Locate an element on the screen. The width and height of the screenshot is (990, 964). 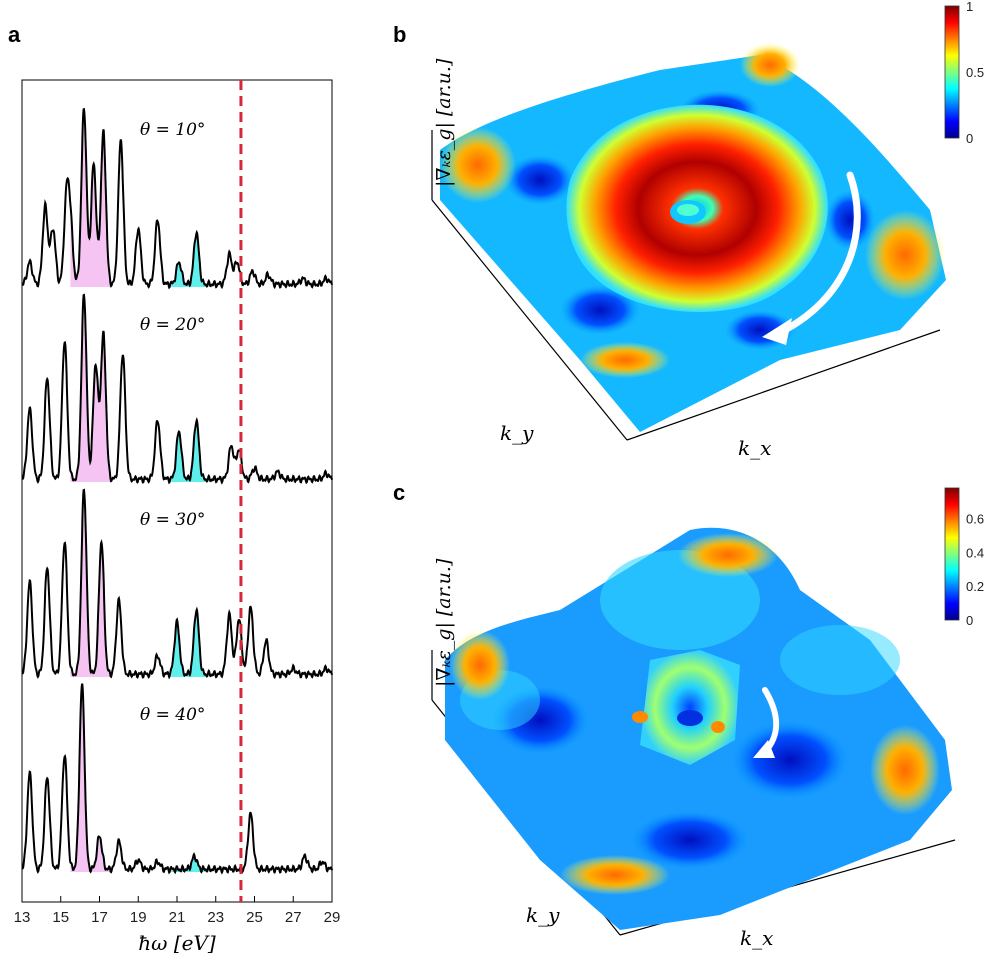
cbB-ticks-label-1: 0.5 is located at coordinates (975, 72).